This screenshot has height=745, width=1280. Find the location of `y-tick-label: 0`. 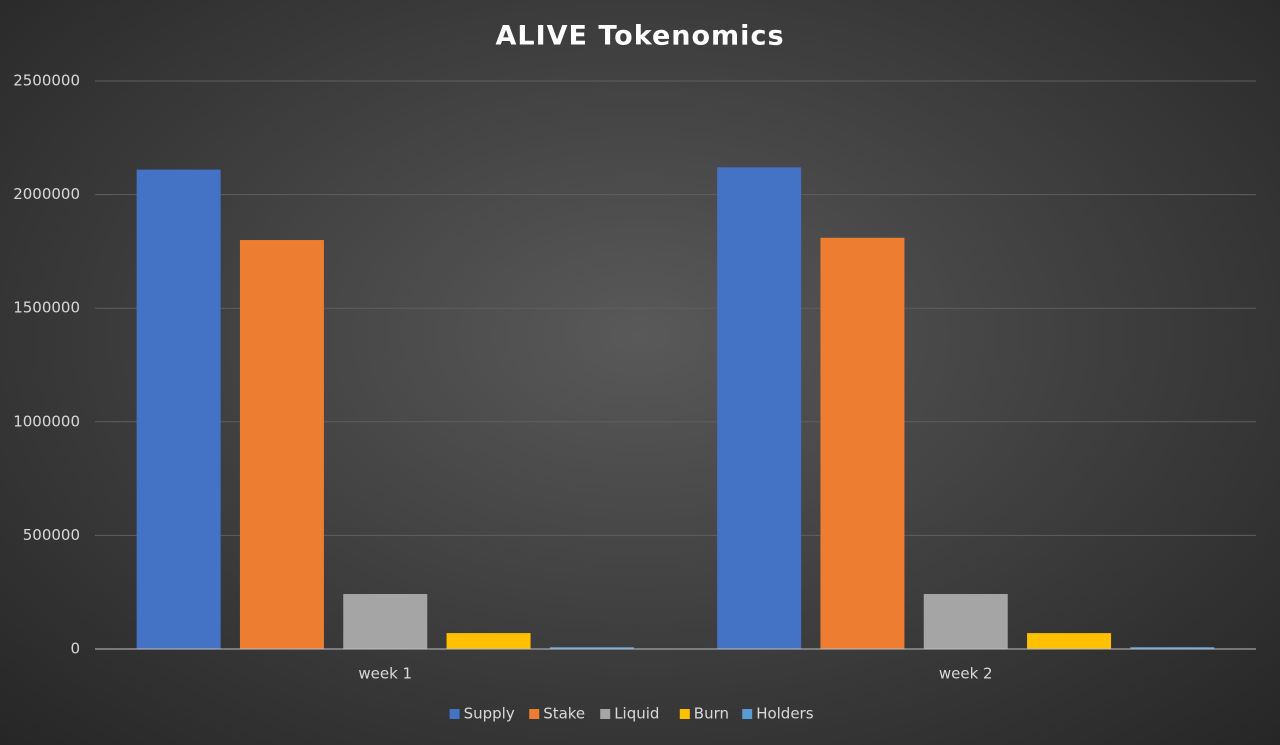

y-tick-label: 0 is located at coordinates (75, 649).